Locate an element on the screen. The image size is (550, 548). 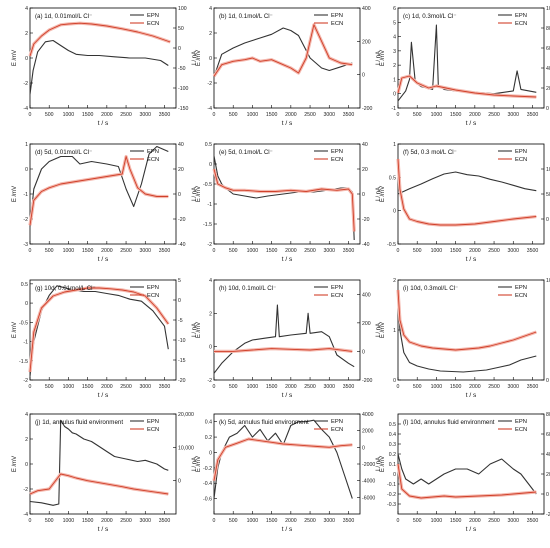
y2-tick-label: 800 is located at coordinates (548, 29).